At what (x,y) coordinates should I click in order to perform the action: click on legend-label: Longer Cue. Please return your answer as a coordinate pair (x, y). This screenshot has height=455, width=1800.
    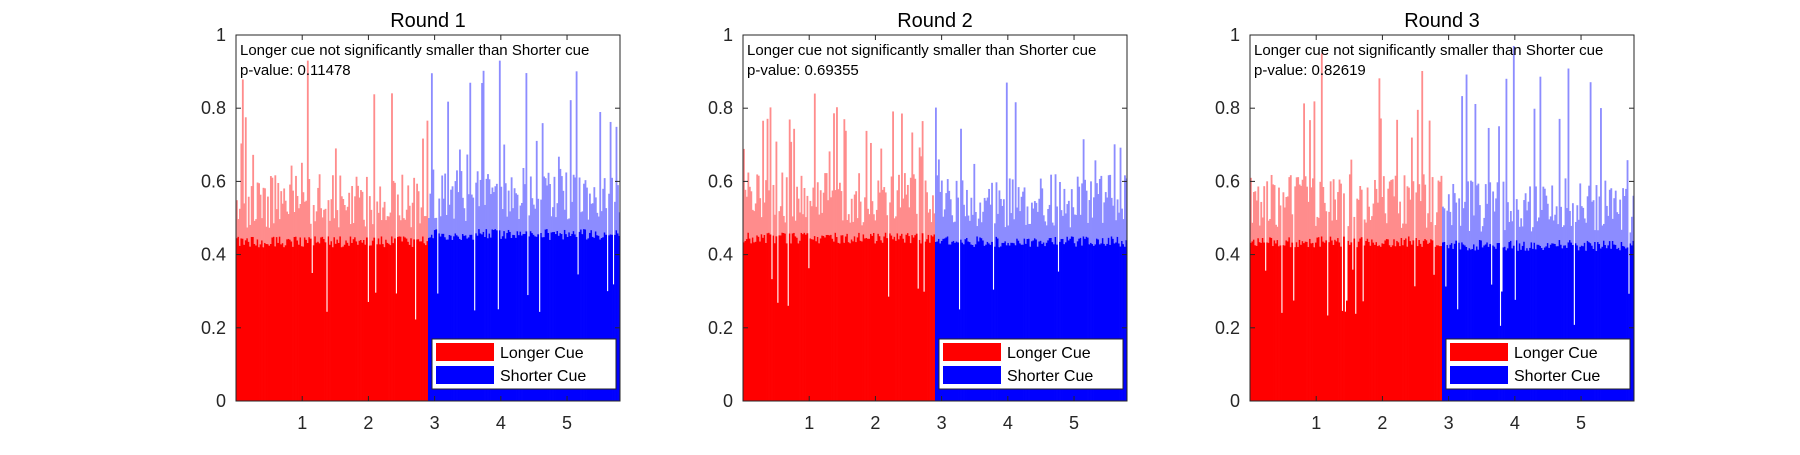
    Looking at the image, I should click on (1049, 353).